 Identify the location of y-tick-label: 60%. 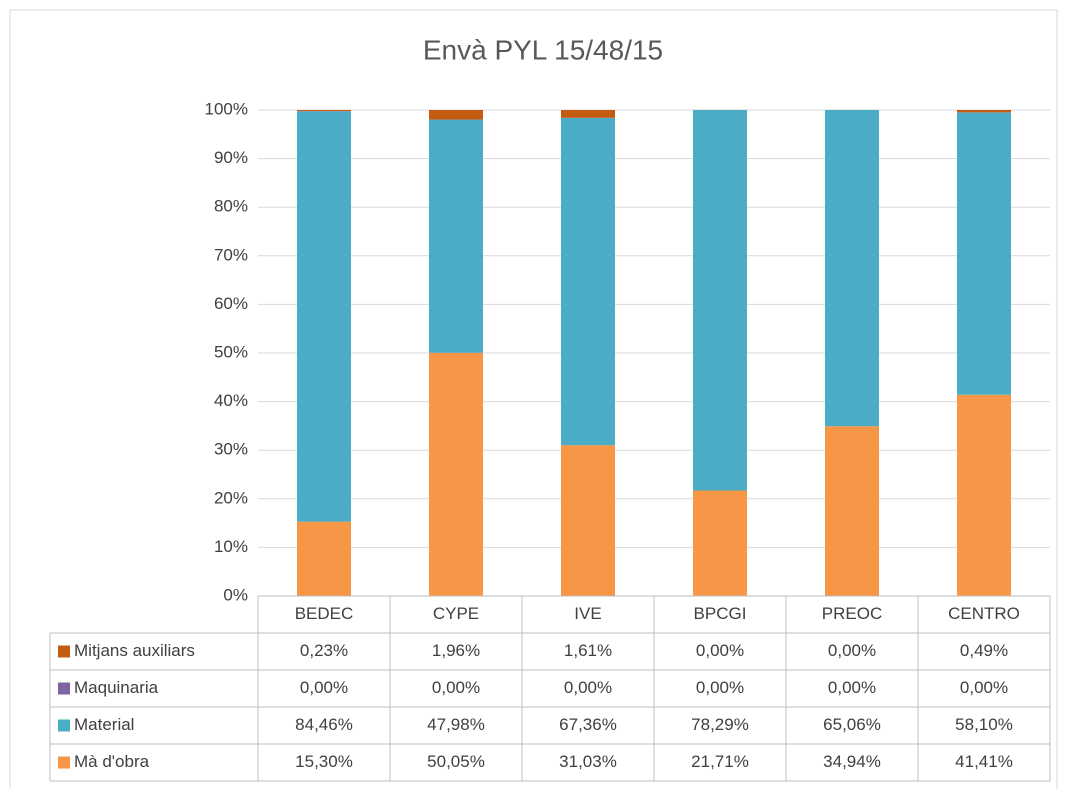
(231, 303).